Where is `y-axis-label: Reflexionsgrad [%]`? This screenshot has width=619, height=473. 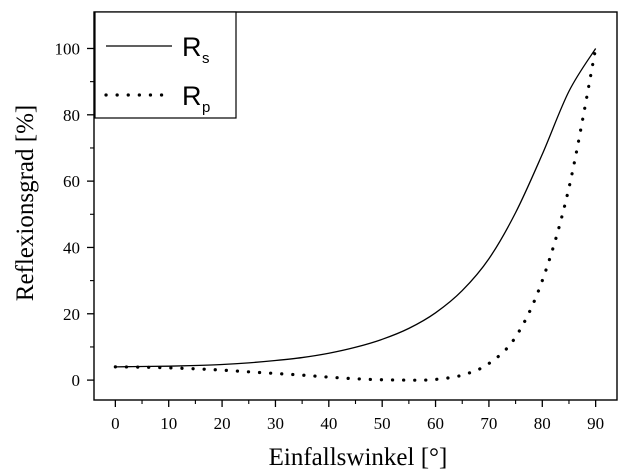
y-axis-label: Reflexionsgrad [%] is located at coordinates (25, 203).